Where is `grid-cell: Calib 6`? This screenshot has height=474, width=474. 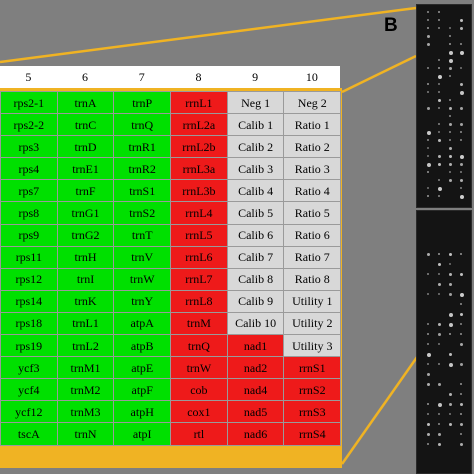 grid-cell: Calib 6 is located at coordinates (255, 235).